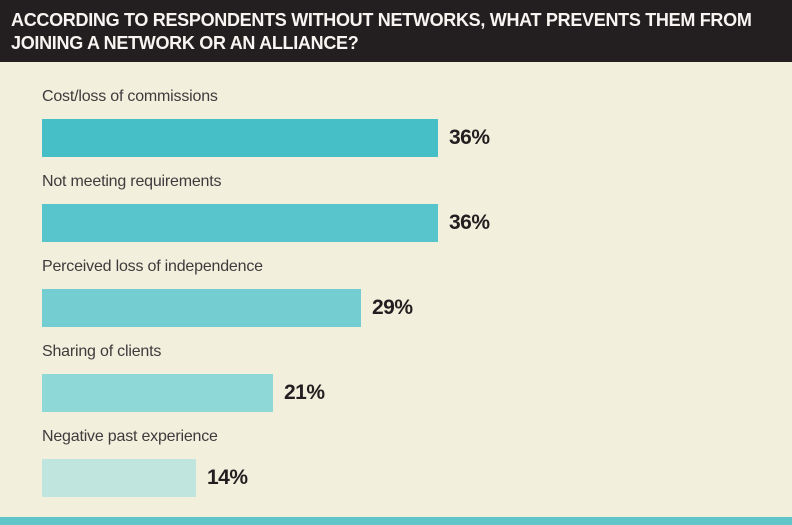  I want to click on bar-row: Perceived loss of independence 29%, so click(417, 292).